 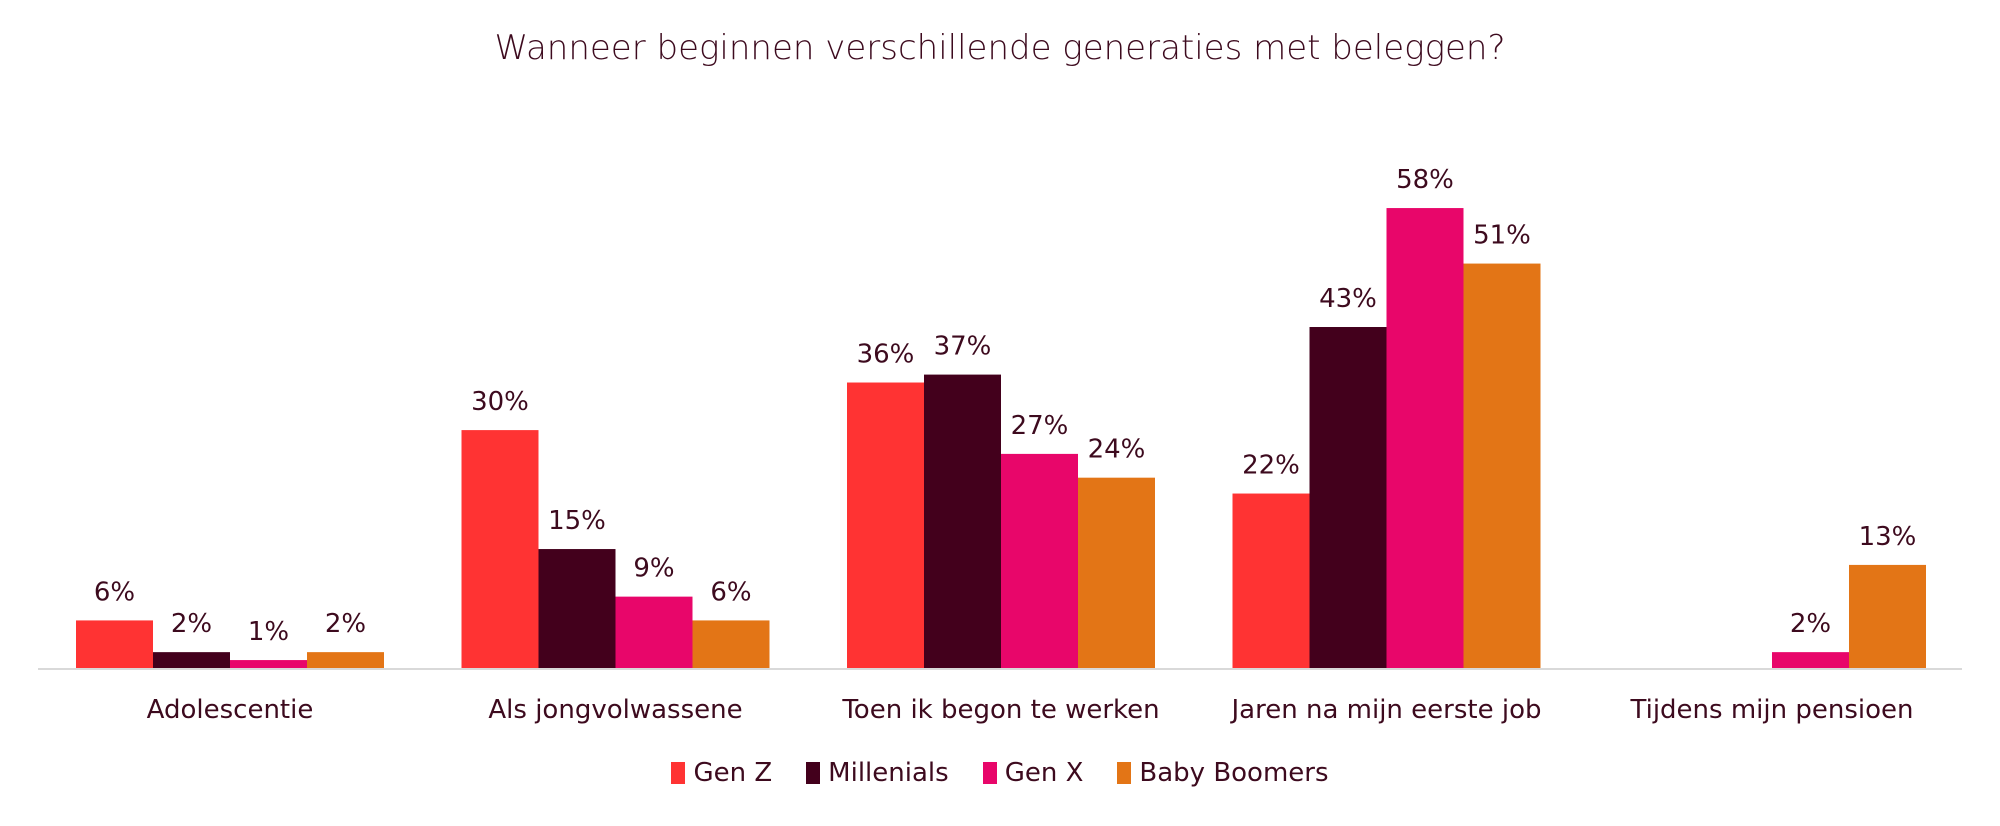 What do you see at coordinates (1040, 426) in the screenshot?
I see `data-label: 27%` at bounding box center [1040, 426].